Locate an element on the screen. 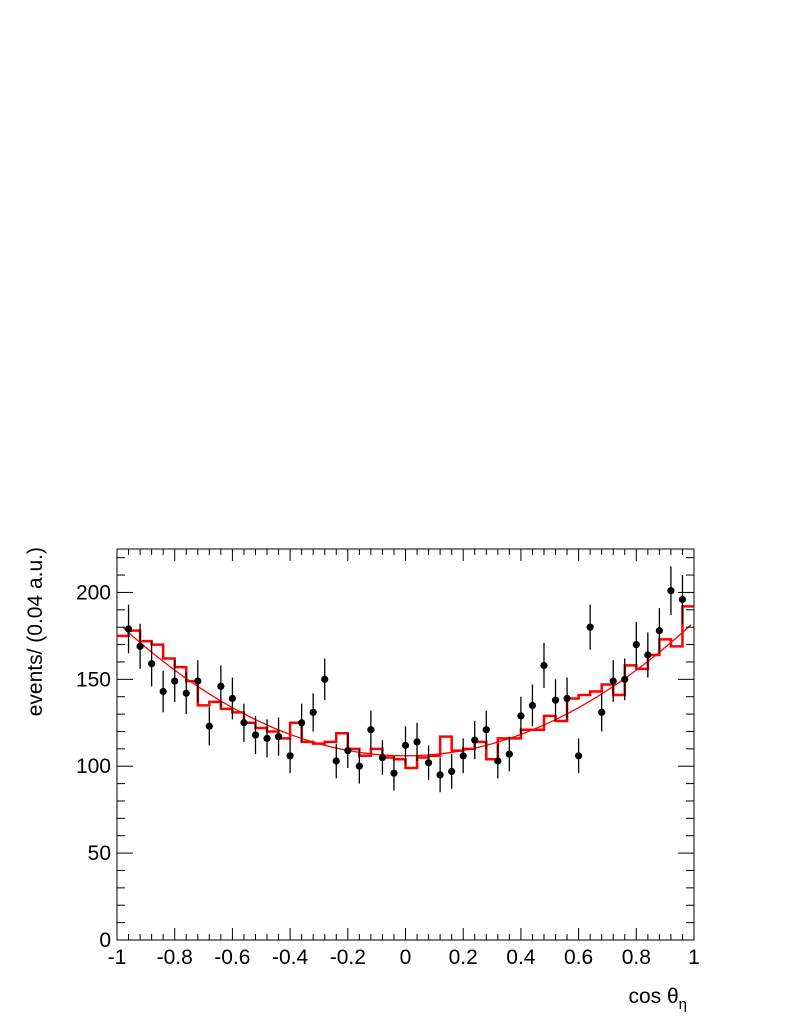  y-tick-label: 100 is located at coordinates (93, 766).